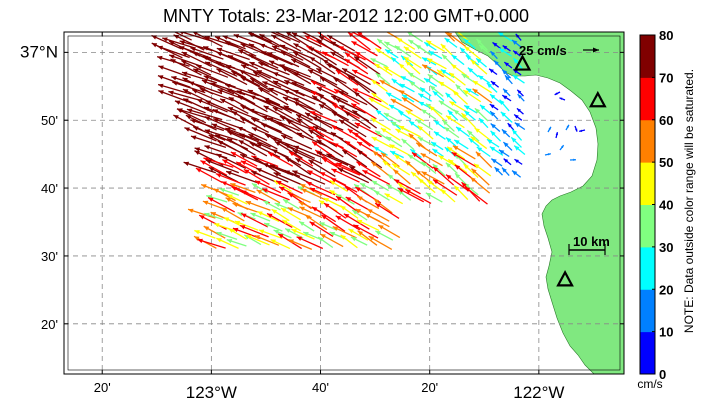 The image size is (702, 407). What do you see at coordinates (589, 244) in the screenshot?
I see `scale-bar: 10 km` at bounding box center [589, 244].